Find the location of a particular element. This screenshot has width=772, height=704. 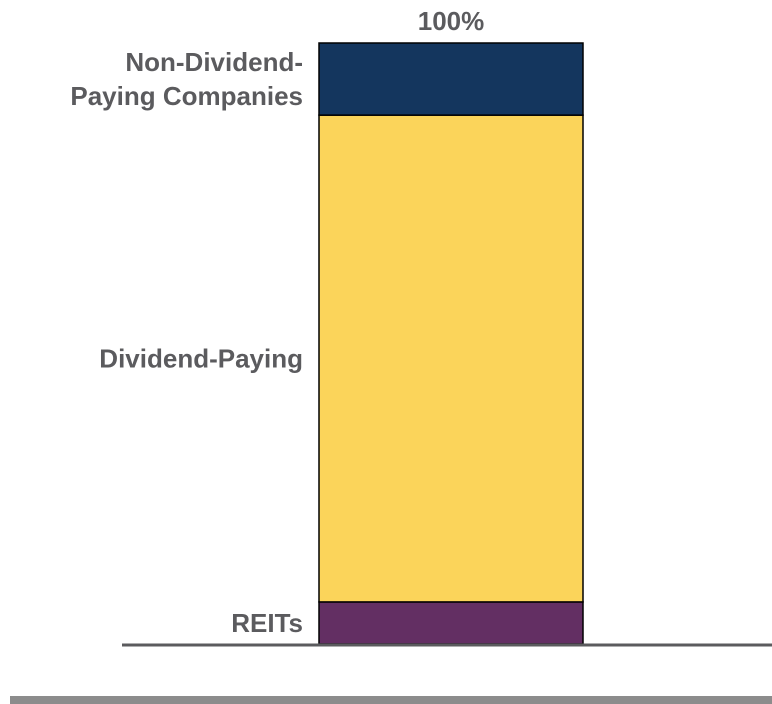

footer-rule is located at coordinates (391, 700).